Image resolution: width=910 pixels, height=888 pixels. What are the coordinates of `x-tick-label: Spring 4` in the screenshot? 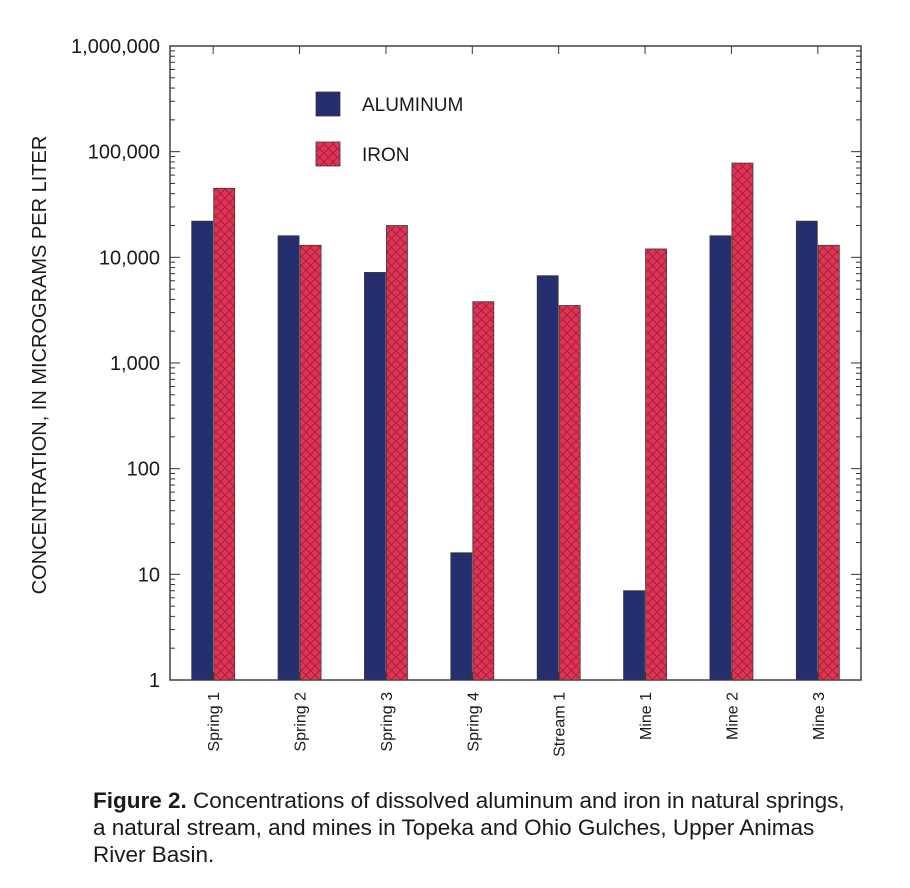 It's located at (473, 722).